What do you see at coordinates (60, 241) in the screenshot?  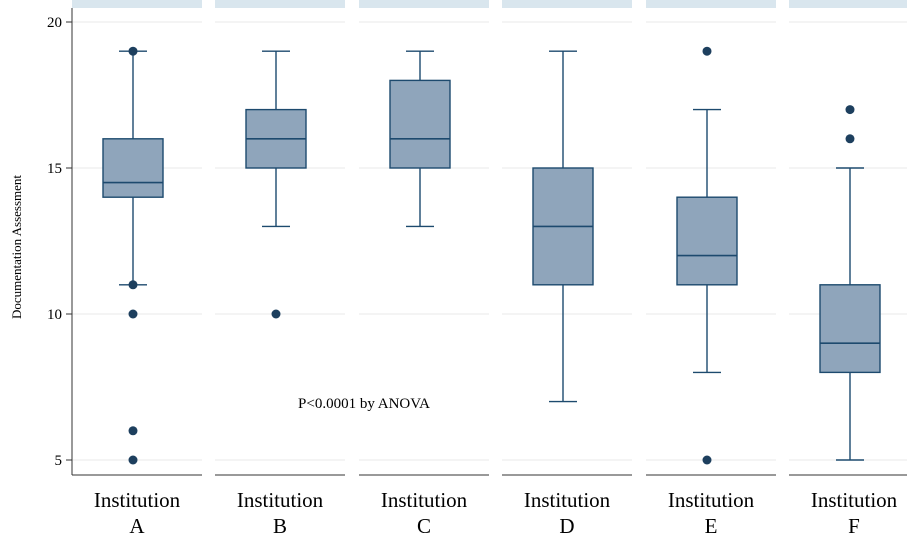 I see `y-axis: 5 10 15 20` at bounding box center [60, 241].